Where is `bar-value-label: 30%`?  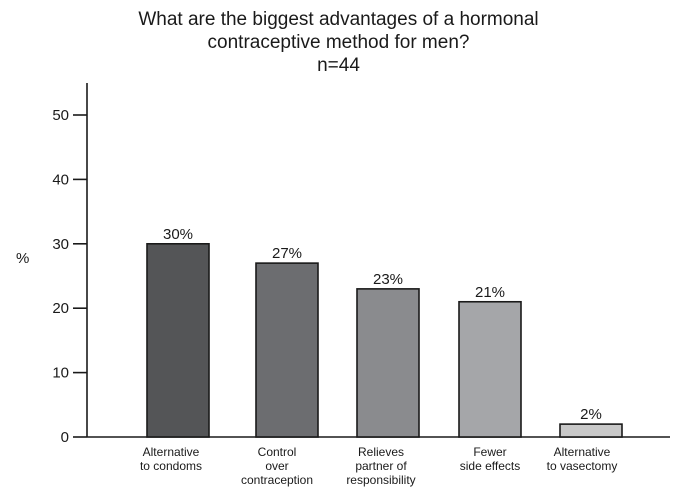 bar-value-label: 30% is located at coordinates (178, 234).